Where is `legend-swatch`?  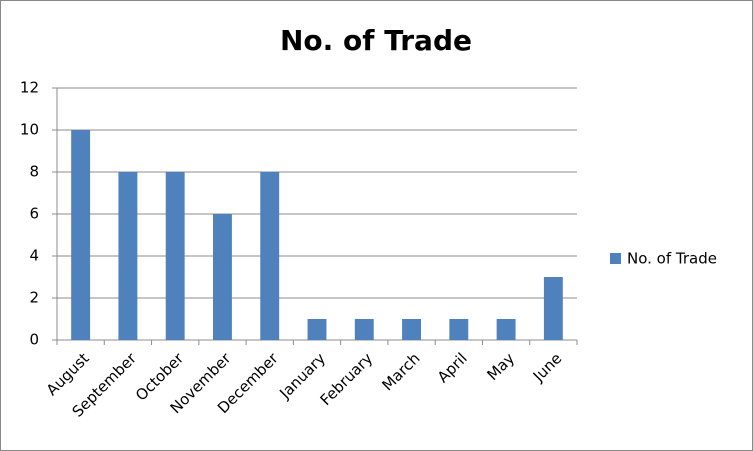
legend-swatch is located at coordinates (615, 258).